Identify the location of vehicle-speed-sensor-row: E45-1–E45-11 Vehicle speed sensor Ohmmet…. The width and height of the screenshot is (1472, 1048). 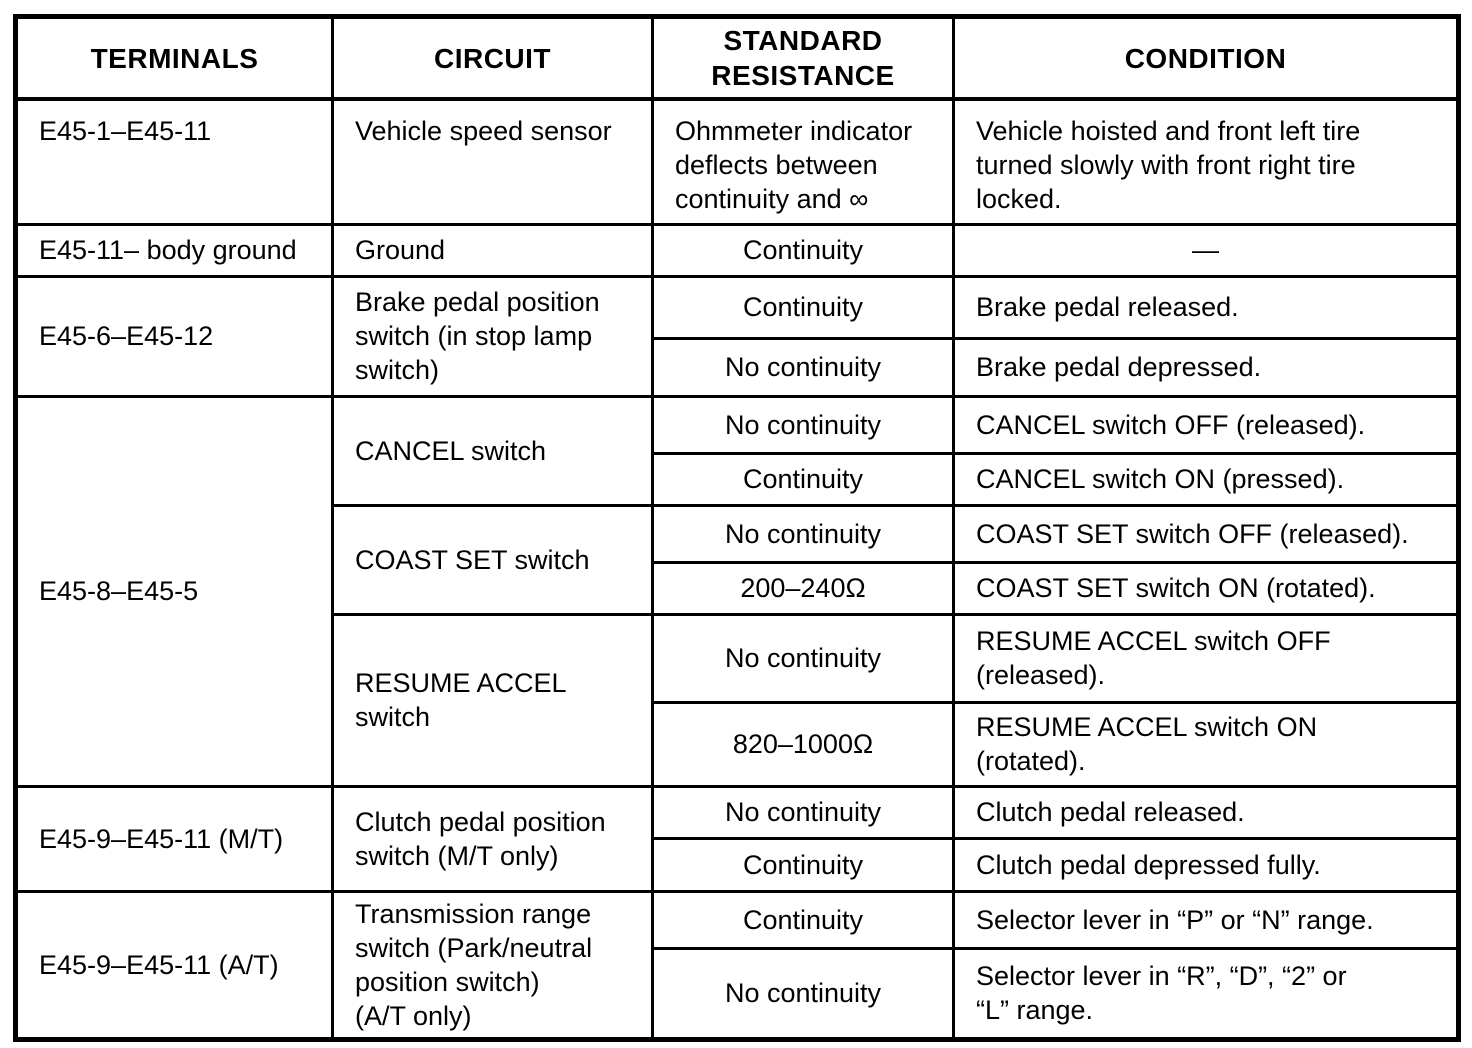
(737, 161).